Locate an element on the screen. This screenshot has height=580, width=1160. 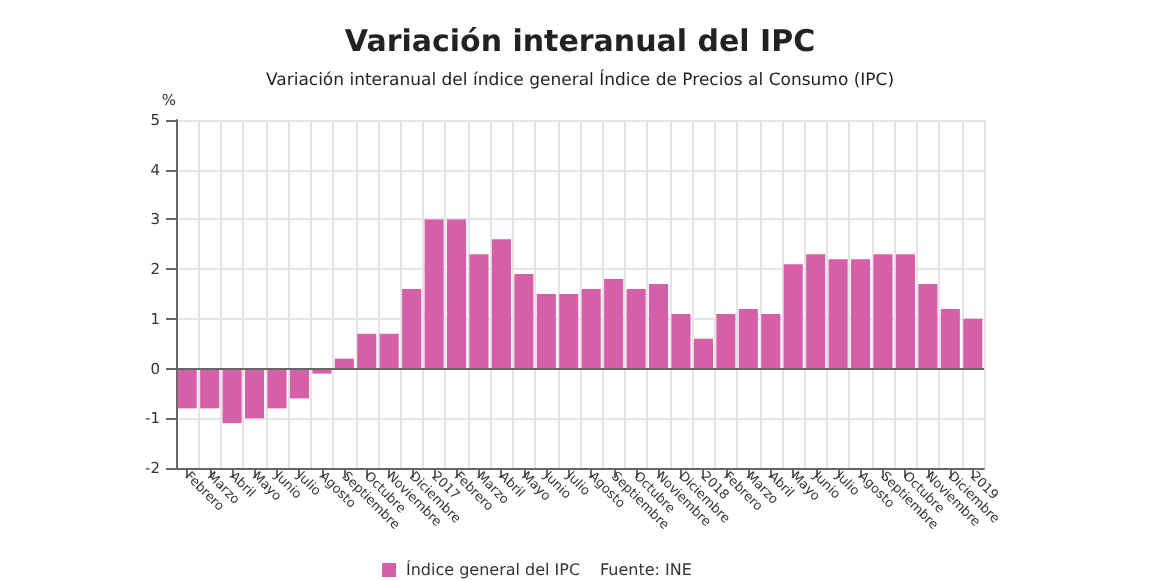
source-note: Fuente: INE is located at coordinates (646, 570).